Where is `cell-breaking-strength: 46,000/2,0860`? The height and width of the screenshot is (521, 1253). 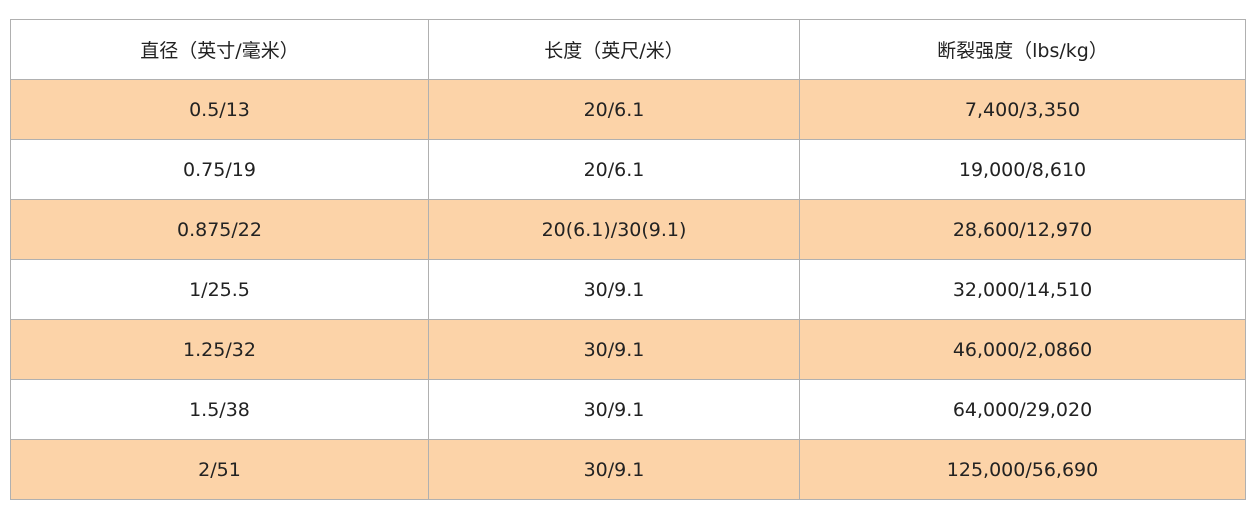
cell-breaking-strength: 46,000/2,0860 is located at coordinates (1022, 349).